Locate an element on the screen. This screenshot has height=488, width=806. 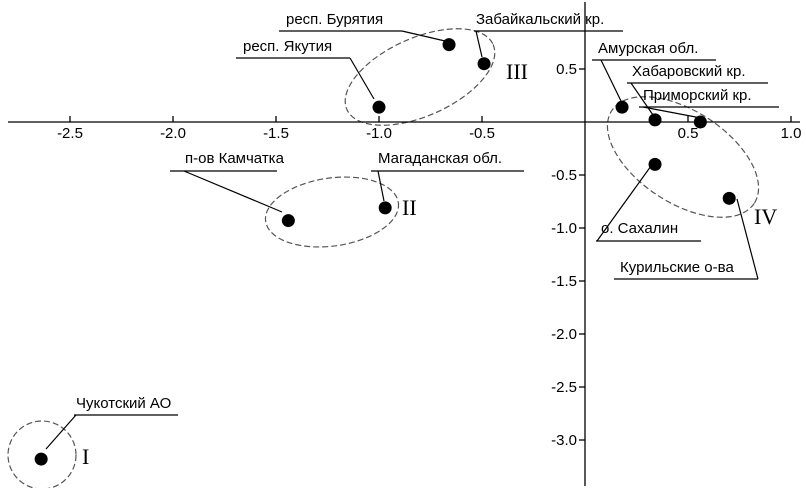
x-tick-label: 1.0 is located at coordinates (791, 133).